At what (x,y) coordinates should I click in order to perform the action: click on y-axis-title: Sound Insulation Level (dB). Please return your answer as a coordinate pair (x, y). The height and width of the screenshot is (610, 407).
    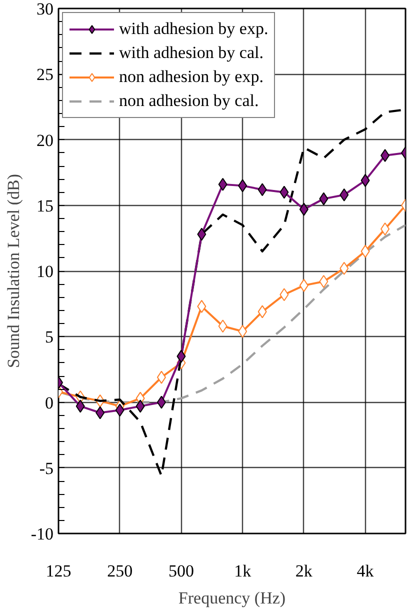
    Looking at the image, I should click on (13, 271).